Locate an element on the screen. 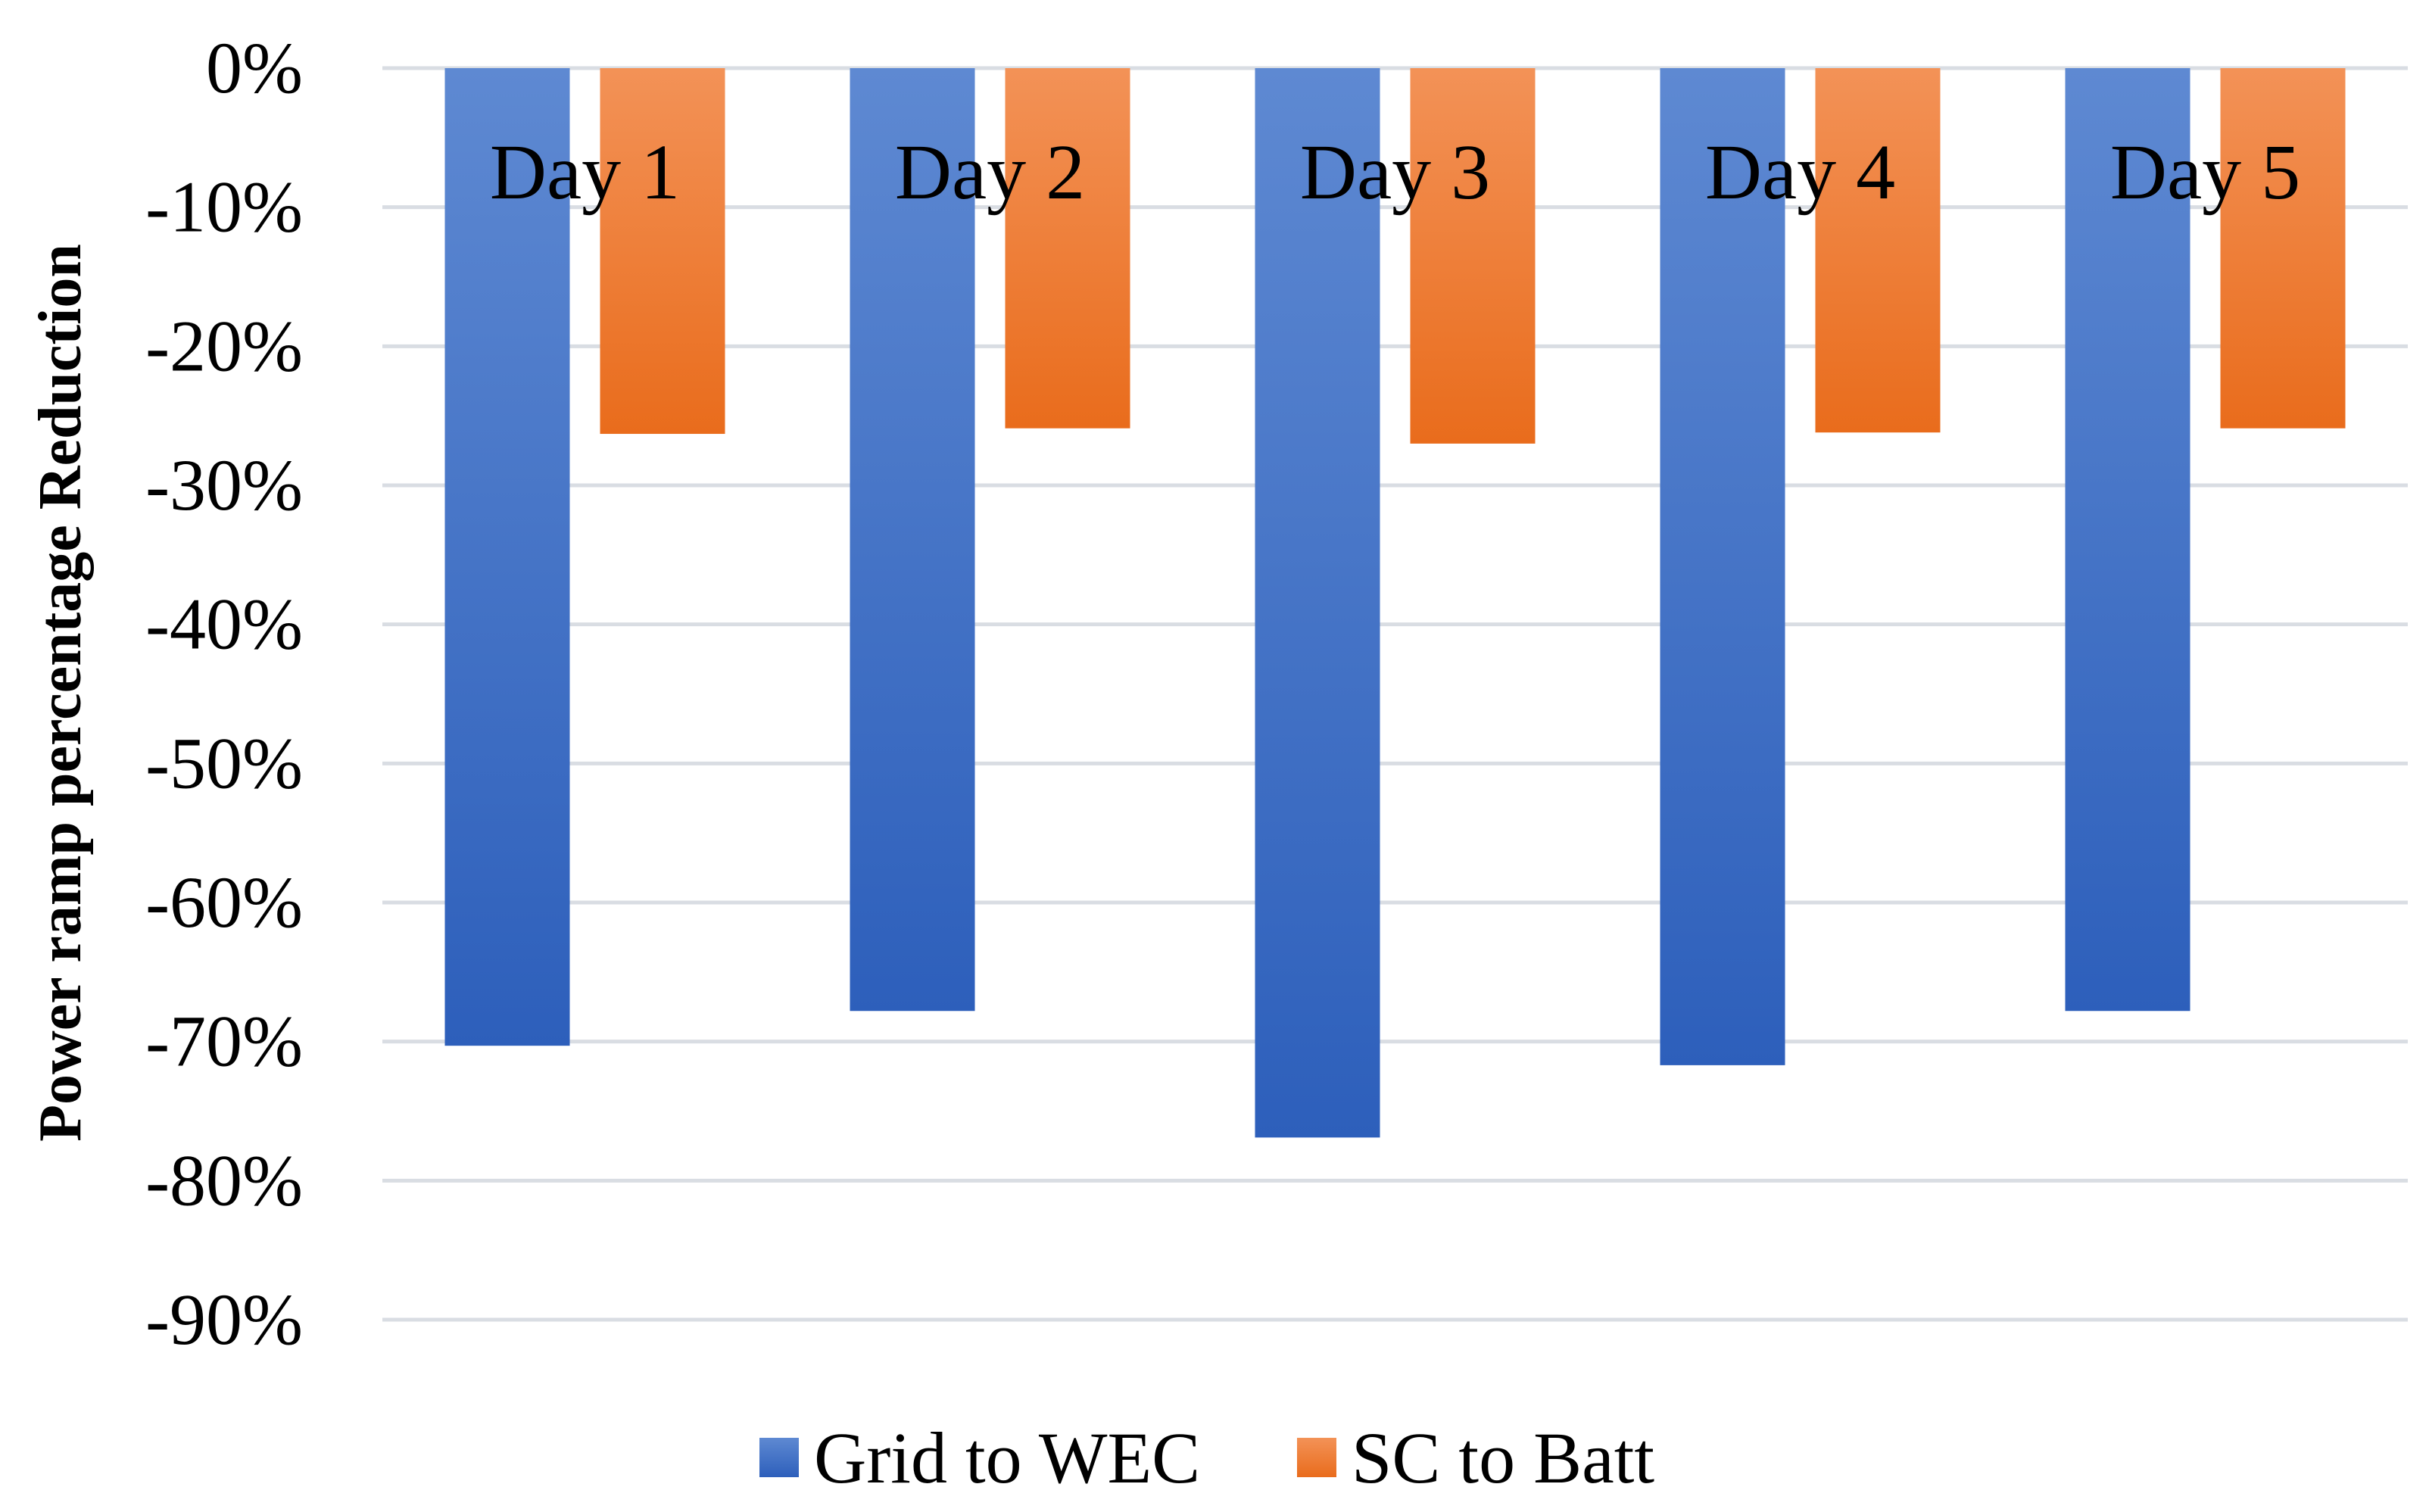 This screenshot has height=1512, width=2429. legend: Grid to WEC SC to Batt is located at coordinates (1206, 1457).